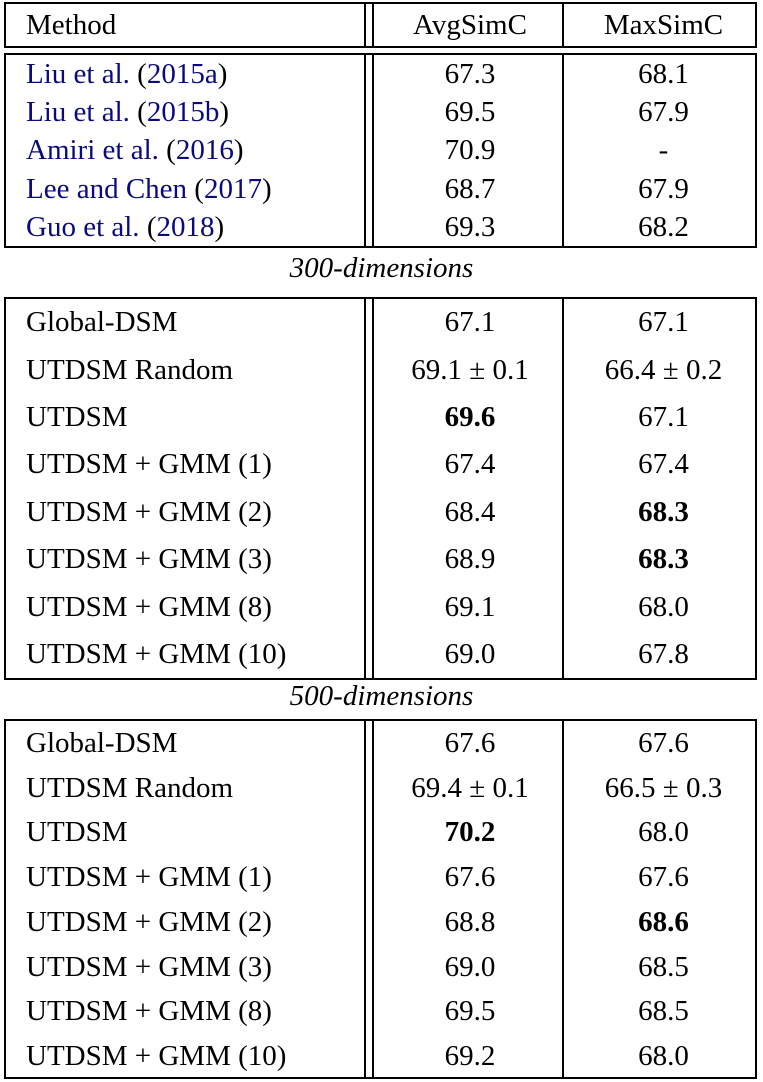 This screenshot has height=1082, width=763. I want to click on table-row: Guo et al. 2018 69.3 68.2, so click(380, 228).